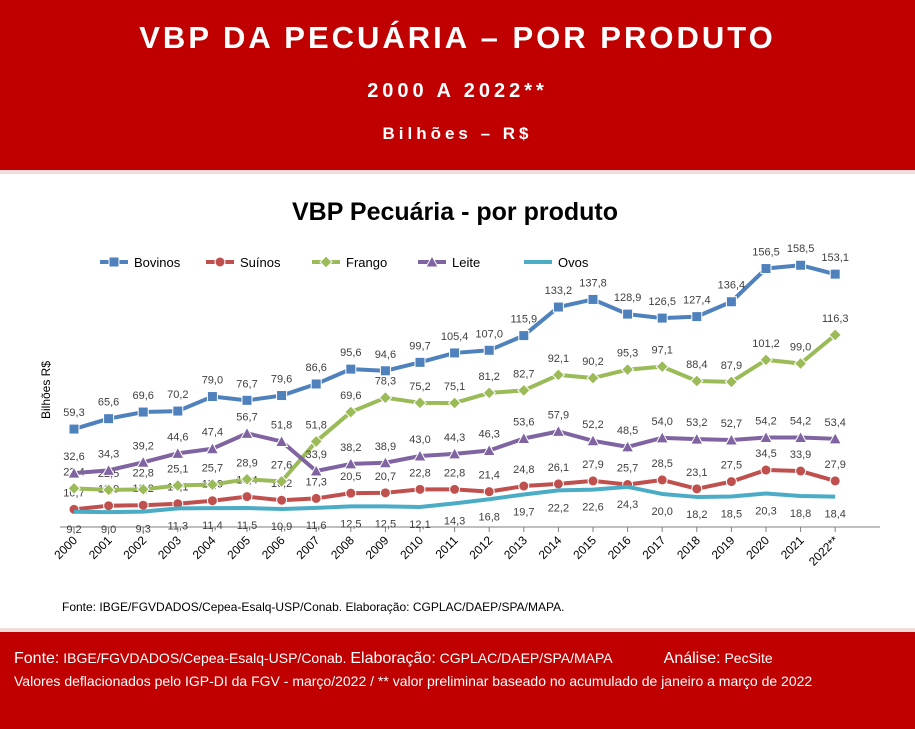 The width and height of the screenshot is (915, 729). What do you see at coordinates (592, 425) in the screenshot?
I see `leite-data-label: 52,2` at bounding box center [592, 425].